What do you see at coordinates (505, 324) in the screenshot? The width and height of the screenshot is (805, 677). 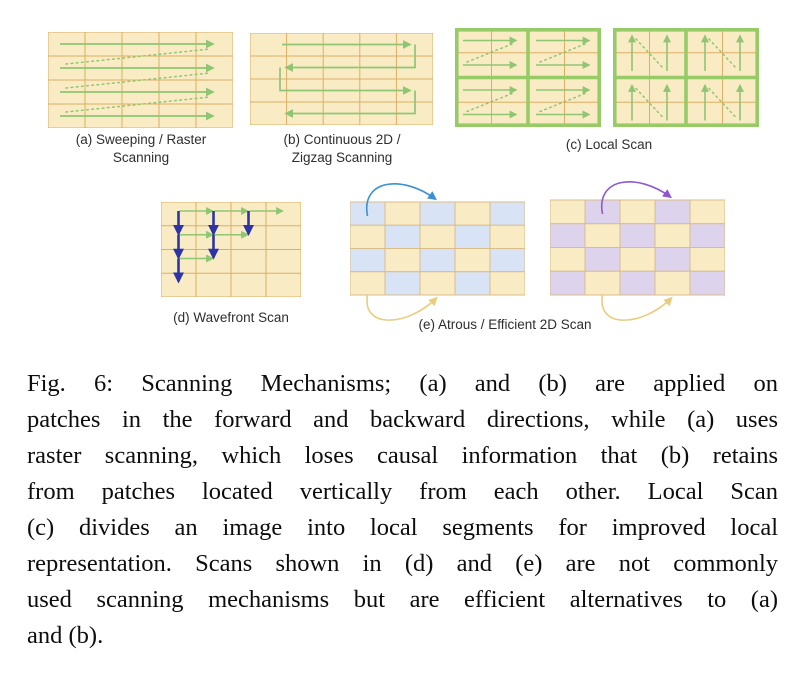 I see `panel-e-label: (e) Atrous / Efficient 2D Scan` at bounding box center [505, 324].